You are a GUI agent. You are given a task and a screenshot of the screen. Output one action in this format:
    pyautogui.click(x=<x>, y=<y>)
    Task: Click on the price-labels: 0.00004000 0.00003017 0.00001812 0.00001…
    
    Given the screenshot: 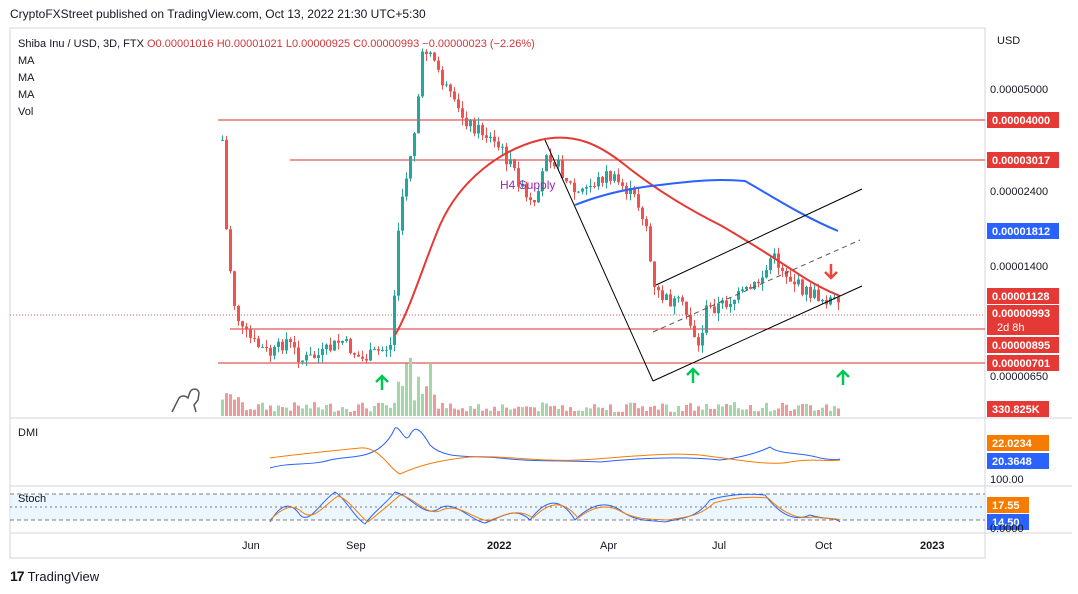 What is the action you would take?
    pyautogui.click(x=1023, y=264)
    